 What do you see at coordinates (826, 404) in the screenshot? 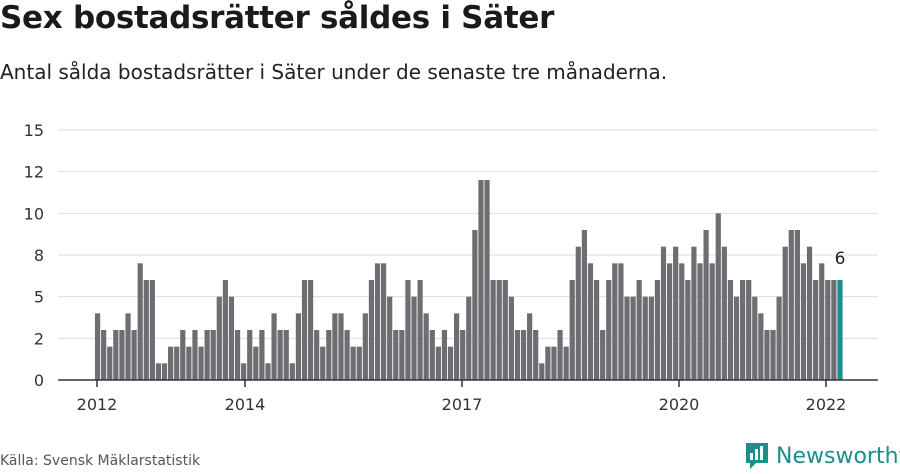
I see `x-tick-label: 2022` at bounding box center [826, 404].